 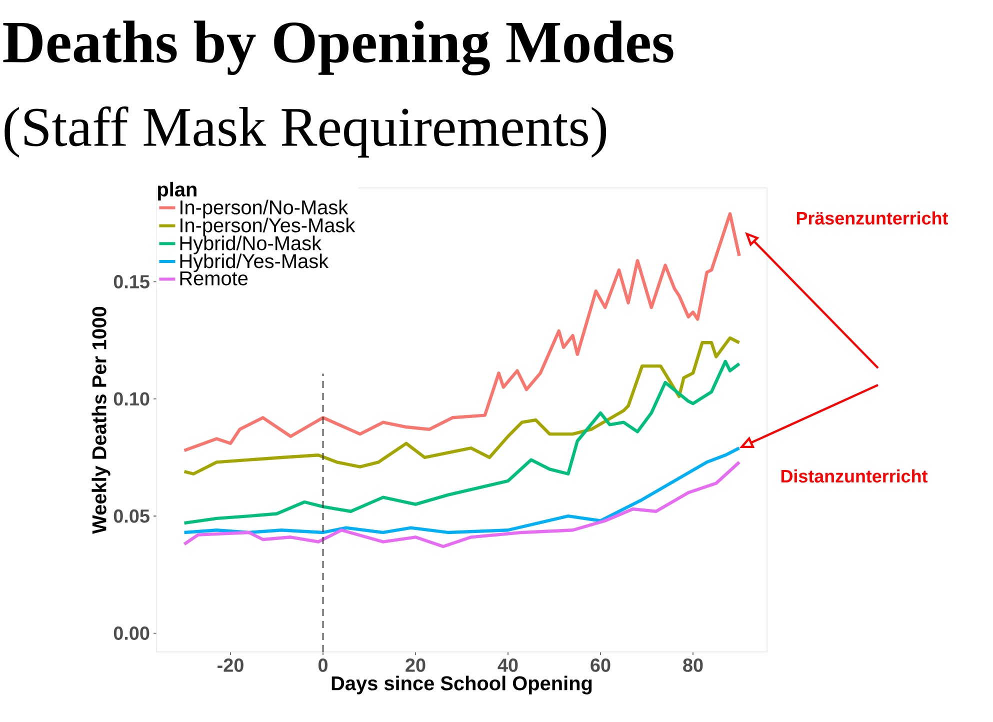 What do you see at coordinates (693, 665) in the screenshot?
I see `x-tick-label: 80` at bounding box center [693, 665].